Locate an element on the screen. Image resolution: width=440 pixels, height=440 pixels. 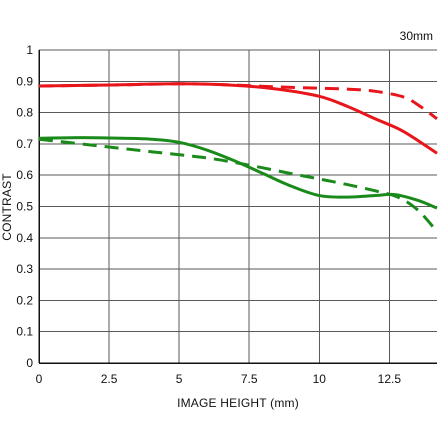
y-tick-label: 0.9 is located at coordinates (24, 81).